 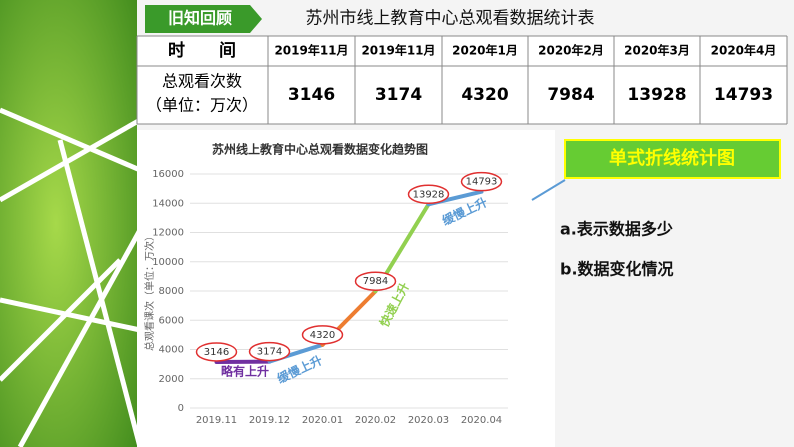 What do you see at coordinates (322, 420) in the screenshot?
I see `x-tick-label: 2020.01` at bounding box center [322, 420].